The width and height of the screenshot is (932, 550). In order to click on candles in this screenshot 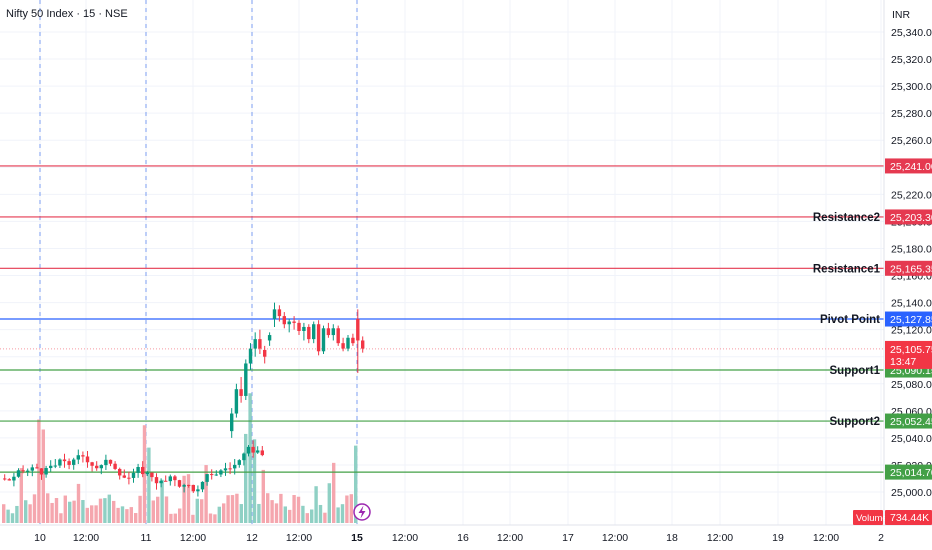, I will do `click(184, 399)`.